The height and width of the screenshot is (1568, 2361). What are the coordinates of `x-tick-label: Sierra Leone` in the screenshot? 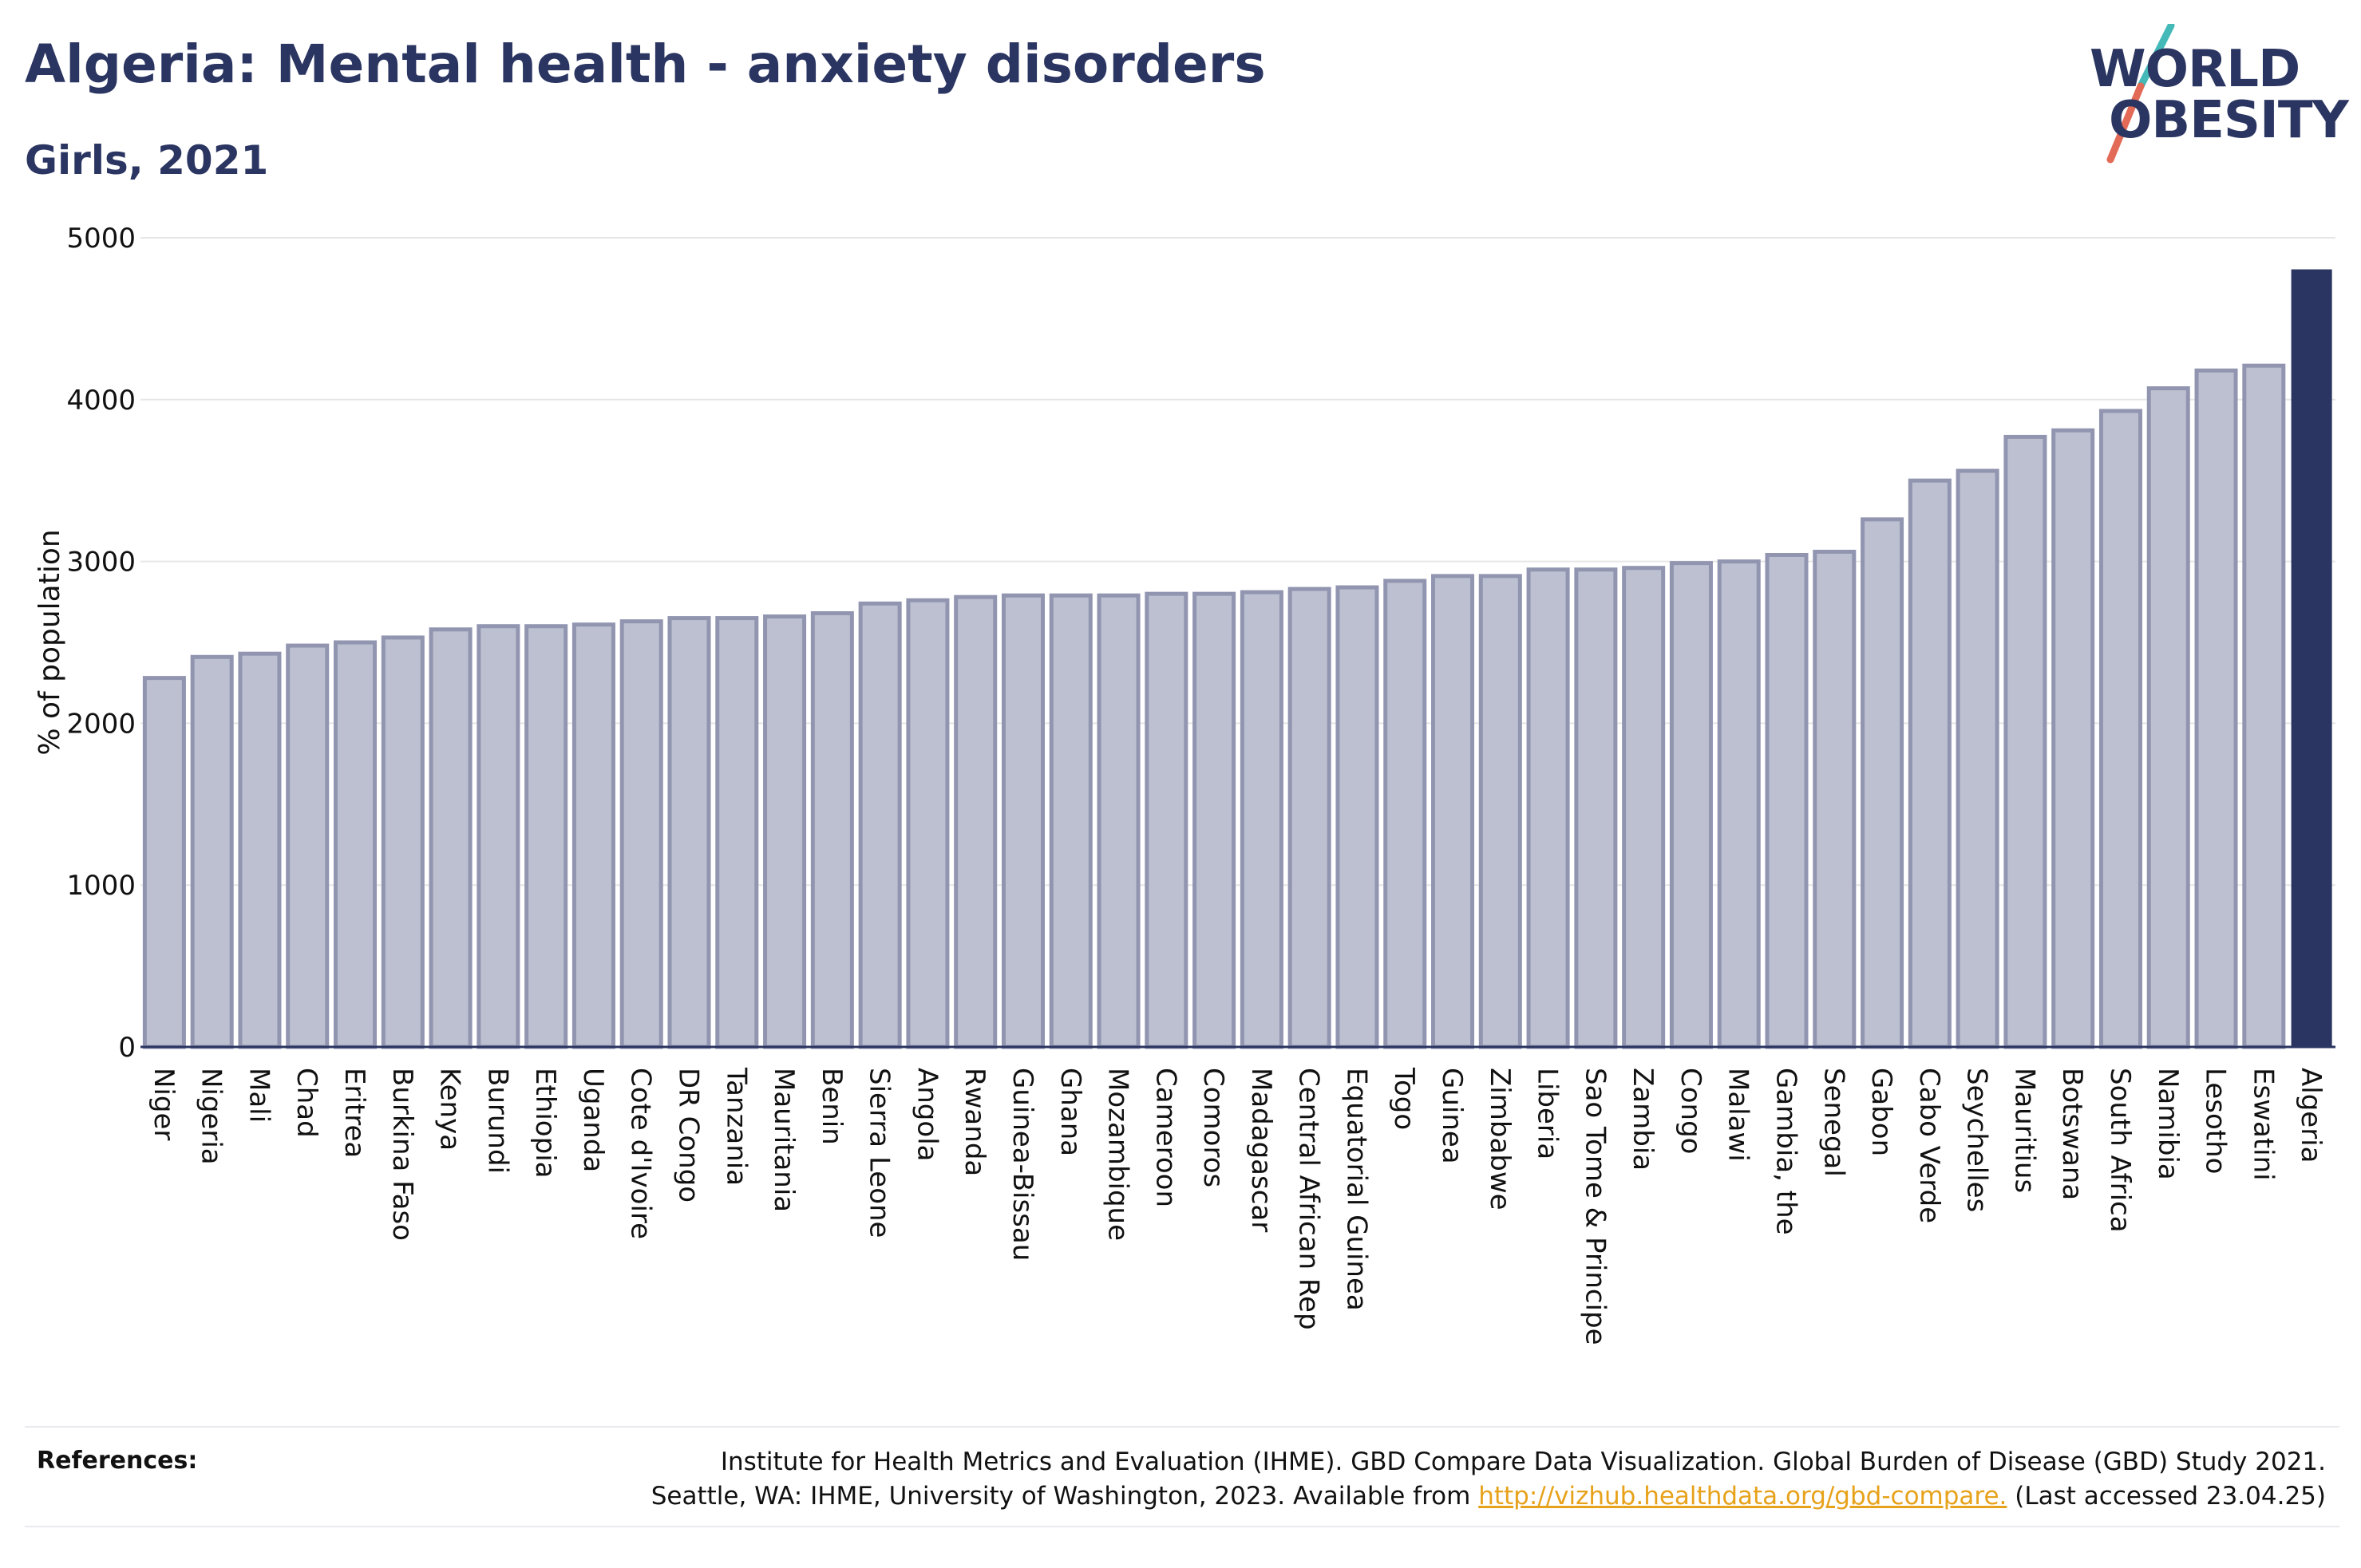 It's located at (880, 1153).